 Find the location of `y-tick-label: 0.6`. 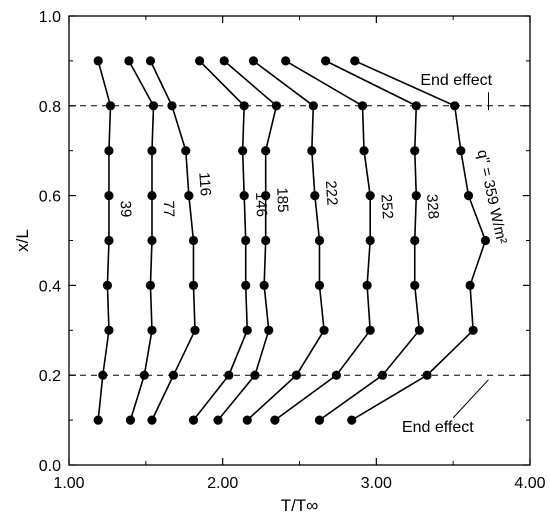

y-tick-label: 0.6 is located at coordinates (50, 197).